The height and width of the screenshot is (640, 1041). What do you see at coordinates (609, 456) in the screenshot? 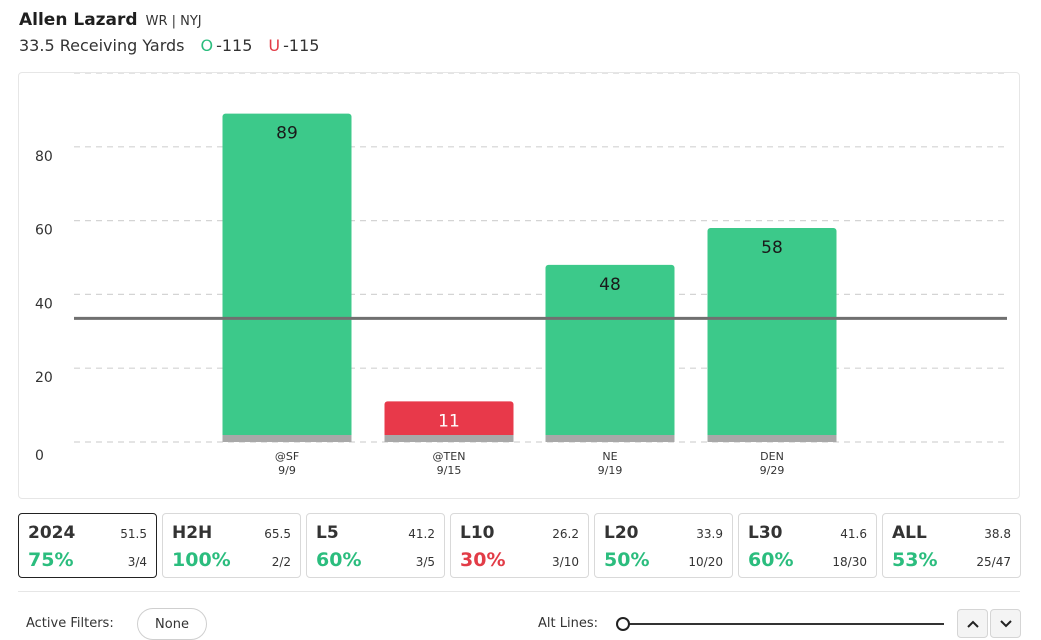
I see `opponent-label: NE` at bounding box center [609, 456].